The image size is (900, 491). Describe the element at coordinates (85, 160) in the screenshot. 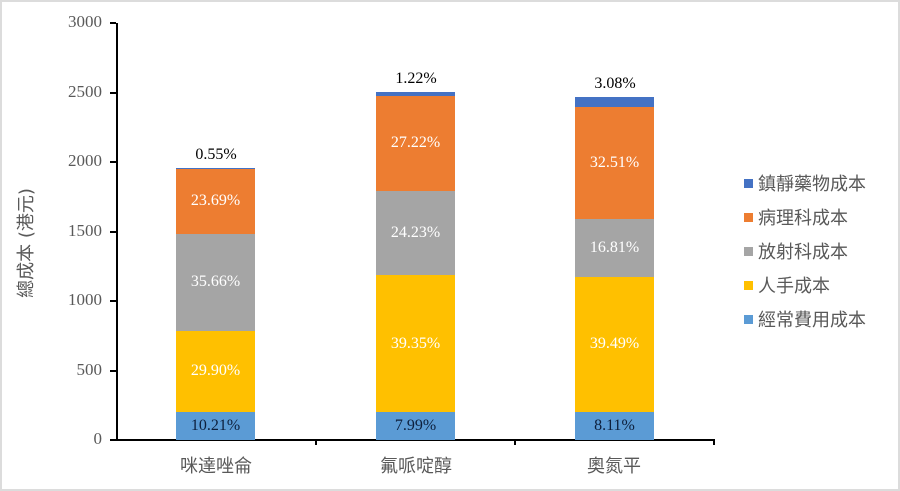

I see `y-tick-label: 2000` at that location.